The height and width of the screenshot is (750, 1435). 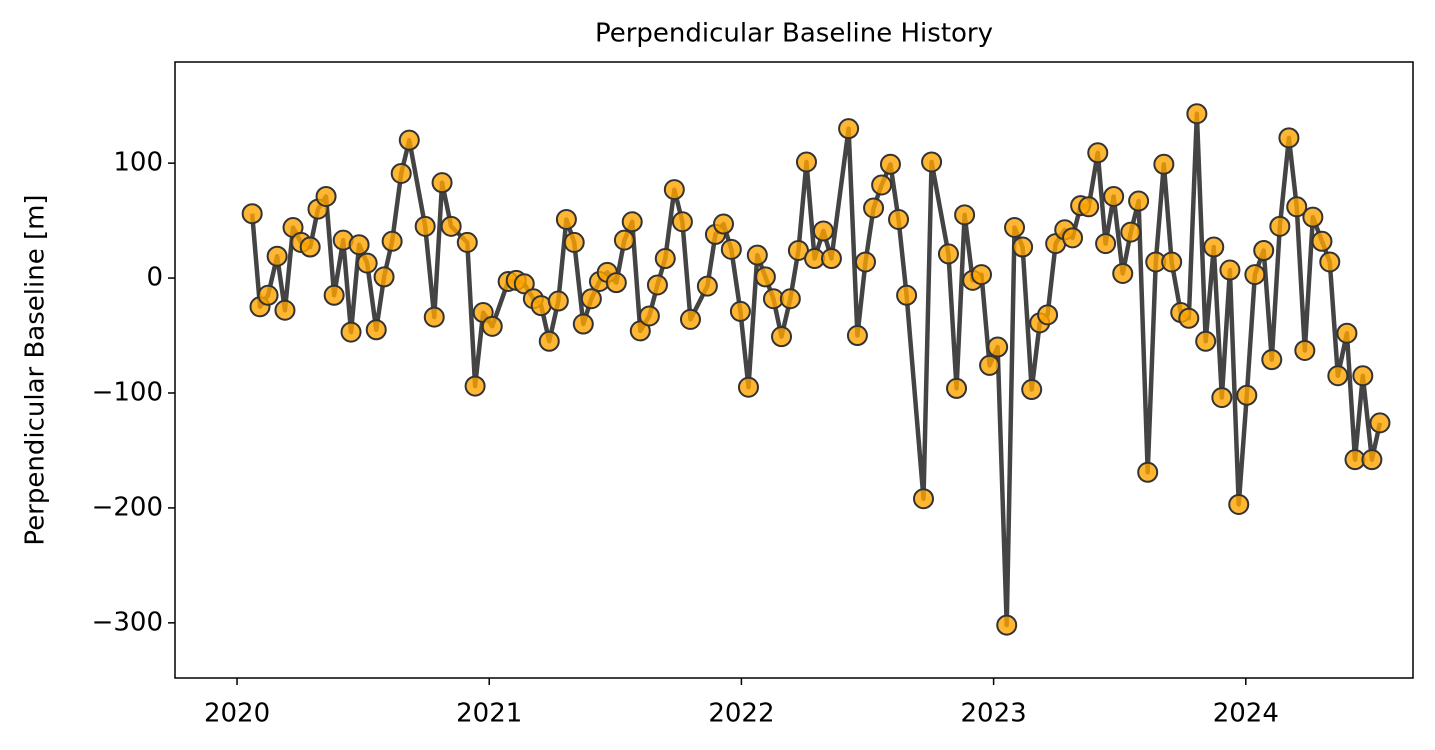 I want to click on x-tick-label: 2021, so click(x=489, y=714).